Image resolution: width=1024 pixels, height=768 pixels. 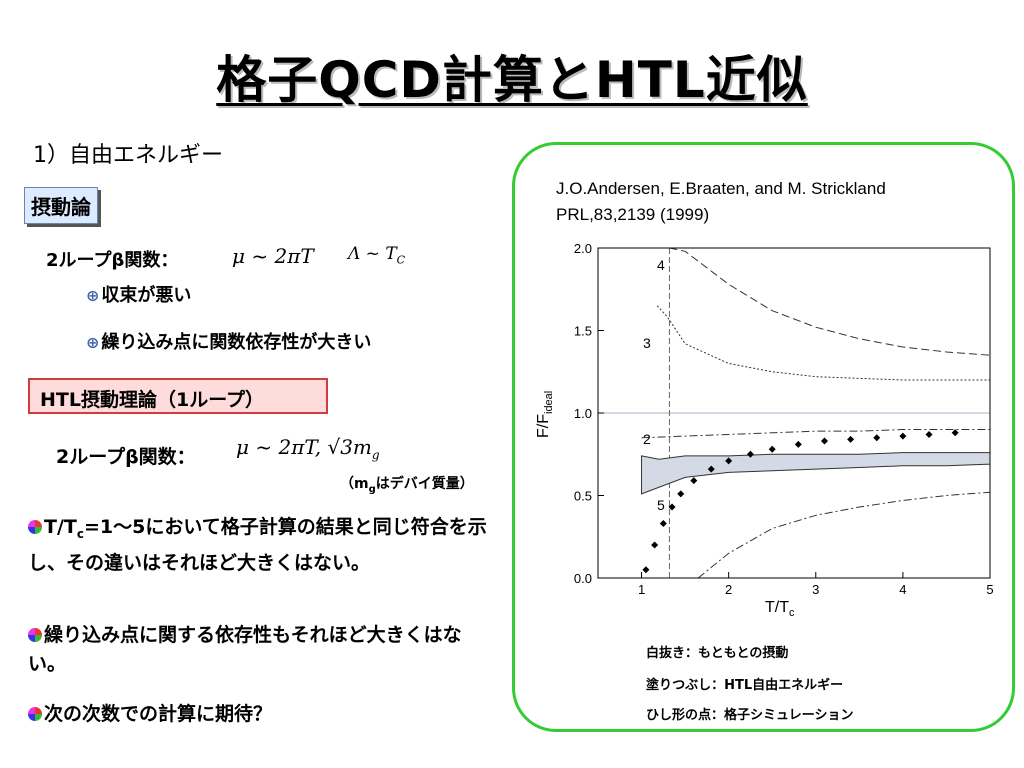 I want to click on htl-band, so click(x=816, y=473).